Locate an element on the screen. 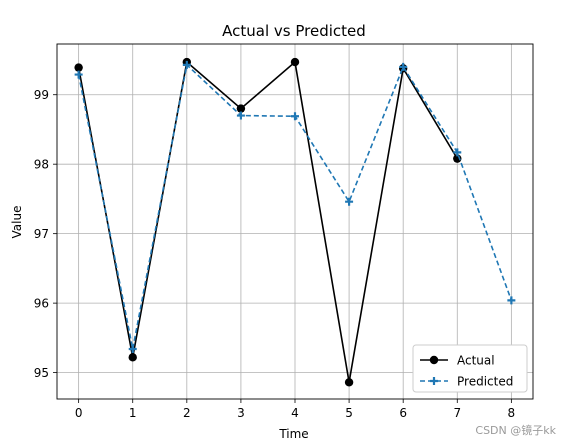 The height and width of the screenshot is (446, 568). x-tick-label: 2 is located at coordinates (187, 413).